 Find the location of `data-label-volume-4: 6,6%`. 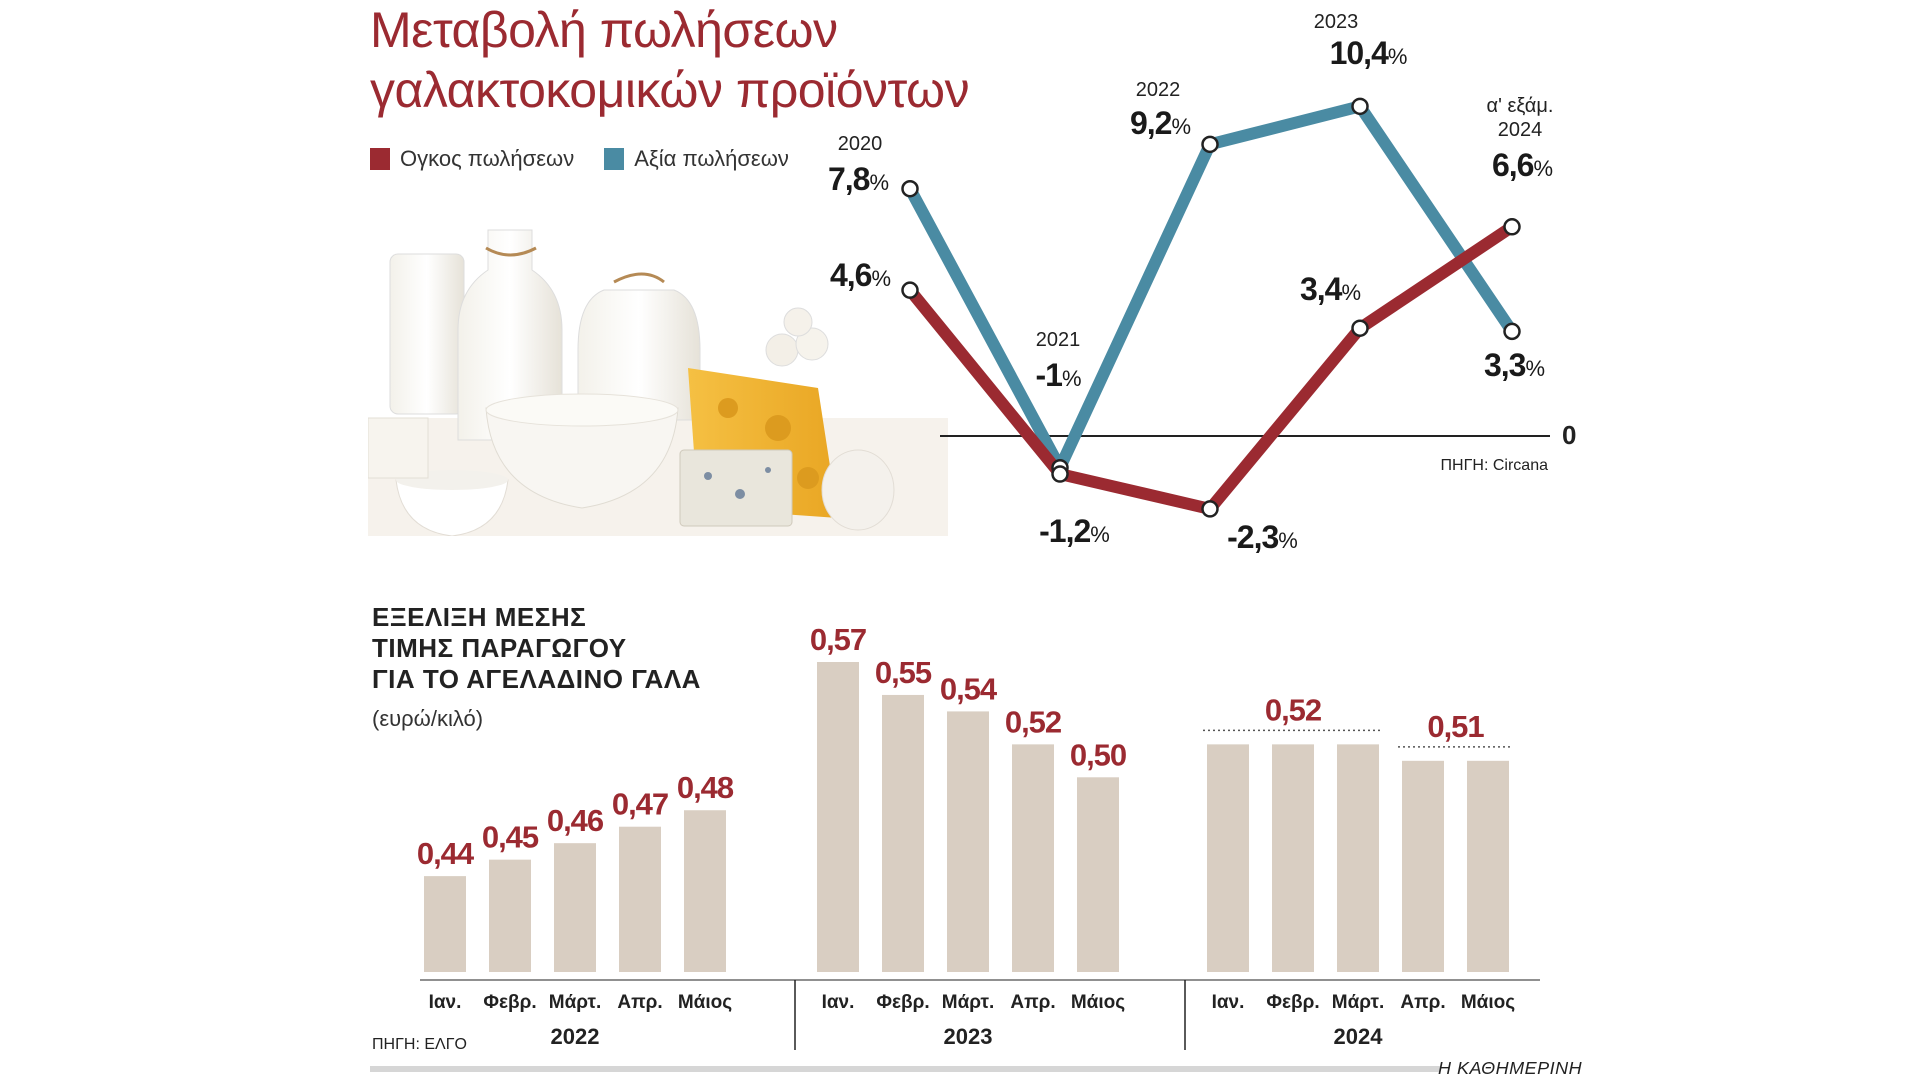

data-label-volume-4: 6,6% is located at coordinates (1522, 165).